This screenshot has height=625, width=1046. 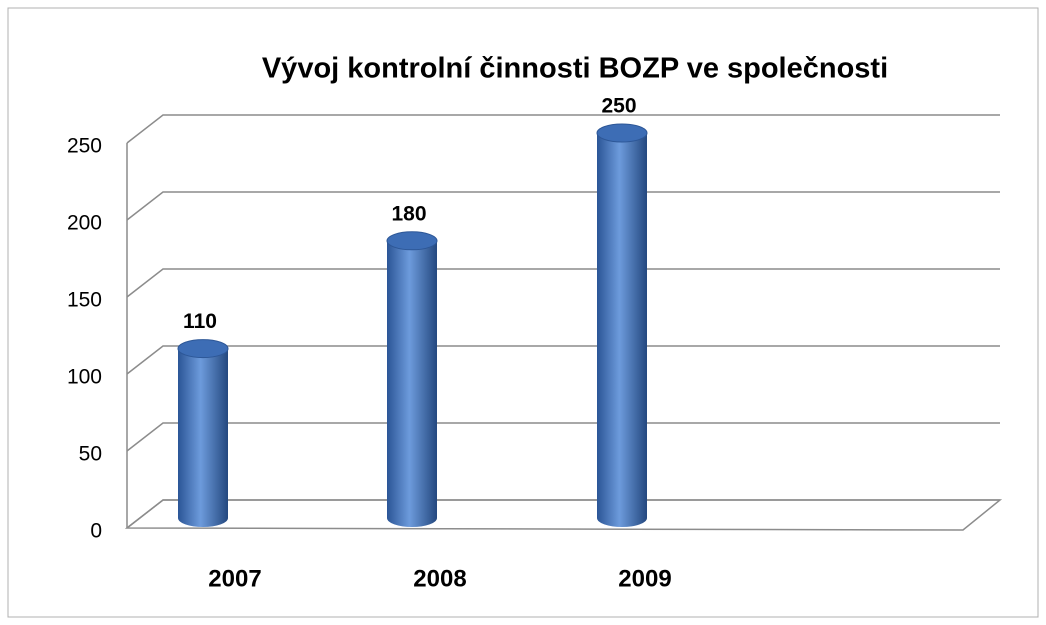 What do you see at coordinates (84, 377) in the screenshot?
I see `y-tick-label: 100` at bounding box center [84, 377].